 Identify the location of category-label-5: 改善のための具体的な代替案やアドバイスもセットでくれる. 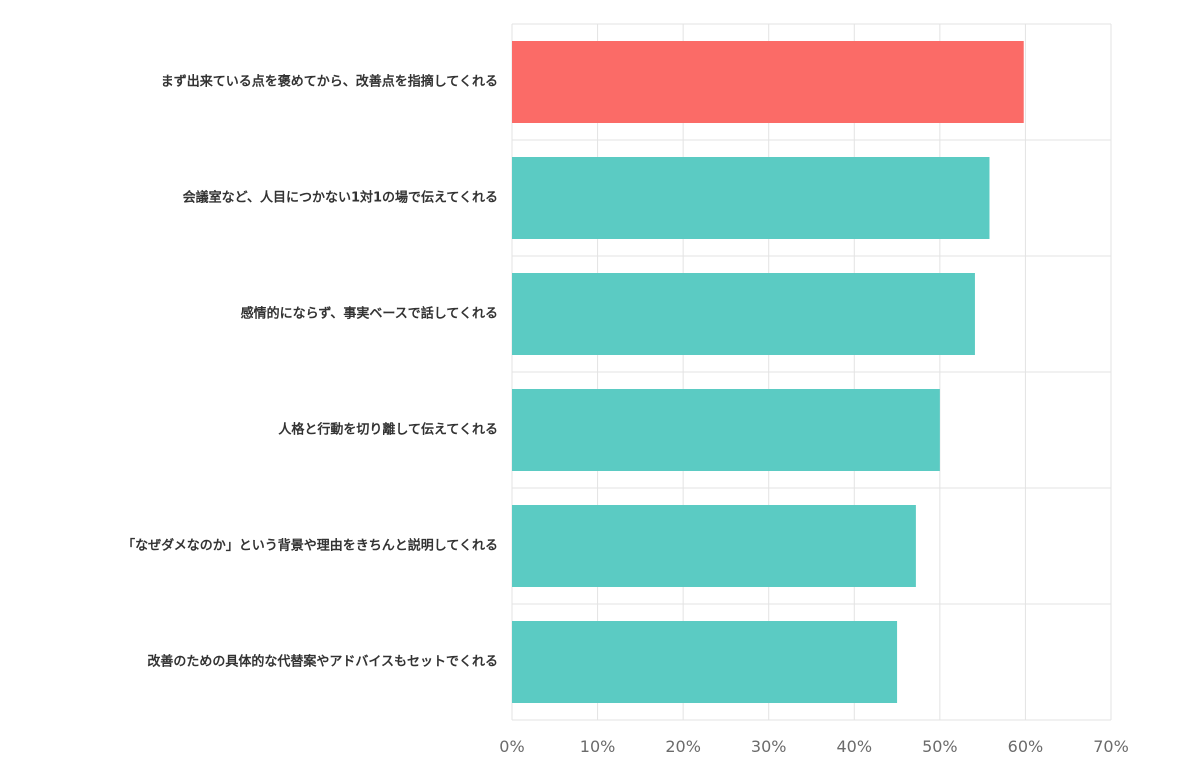
(322, 662).